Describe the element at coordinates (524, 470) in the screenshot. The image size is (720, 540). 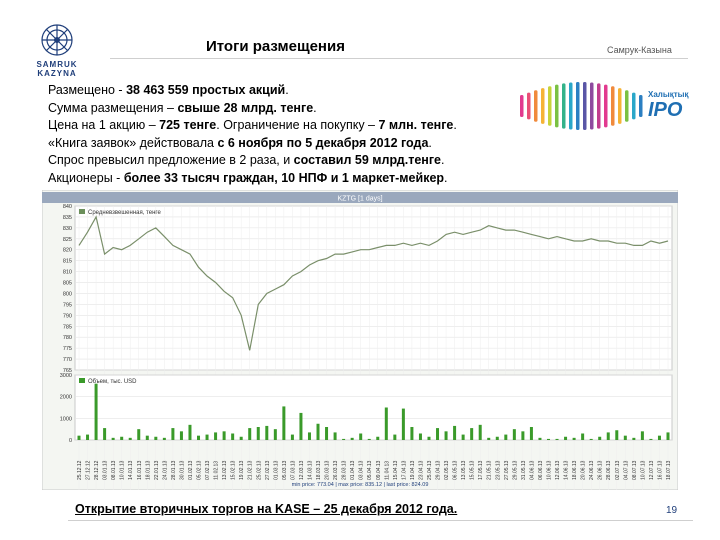
I see `date-tick-label: 31.05.13` at that location.